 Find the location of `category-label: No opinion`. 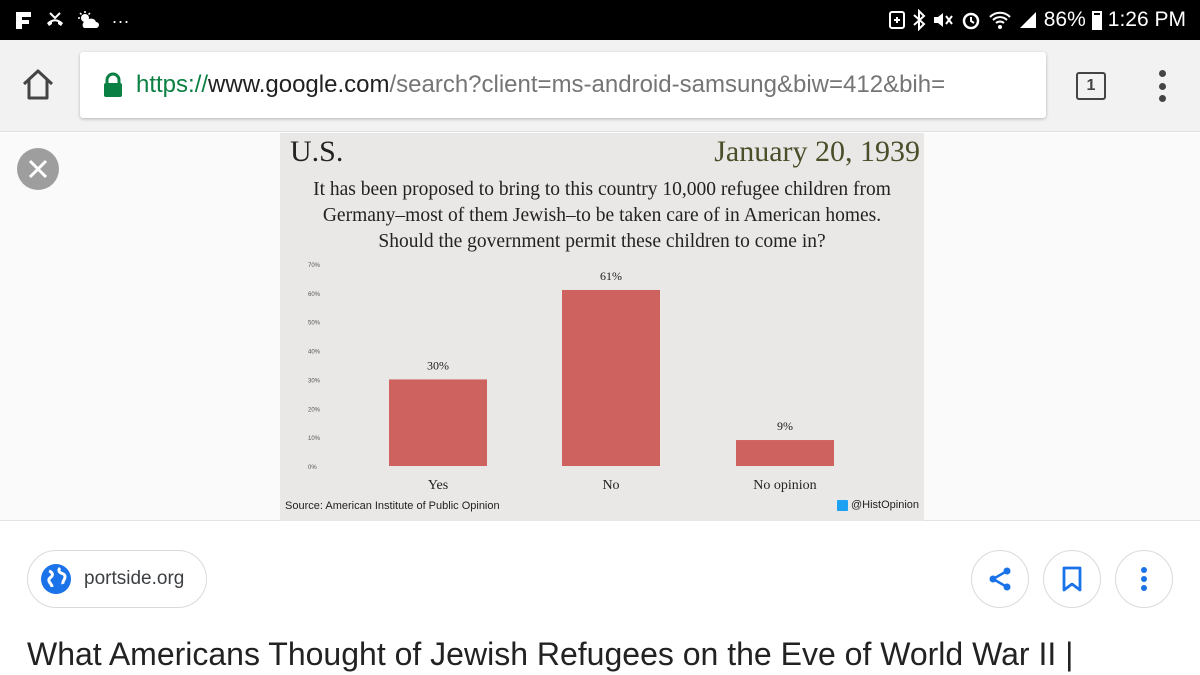

category-label: No opinion is located at coordinates (784, 485).